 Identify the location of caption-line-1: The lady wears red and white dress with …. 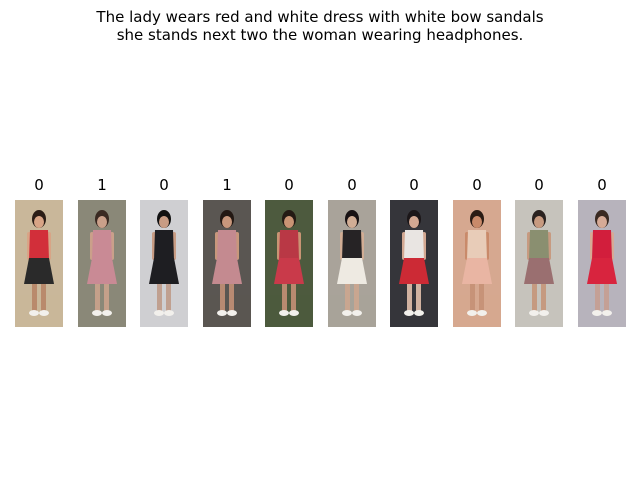
(320, 17).